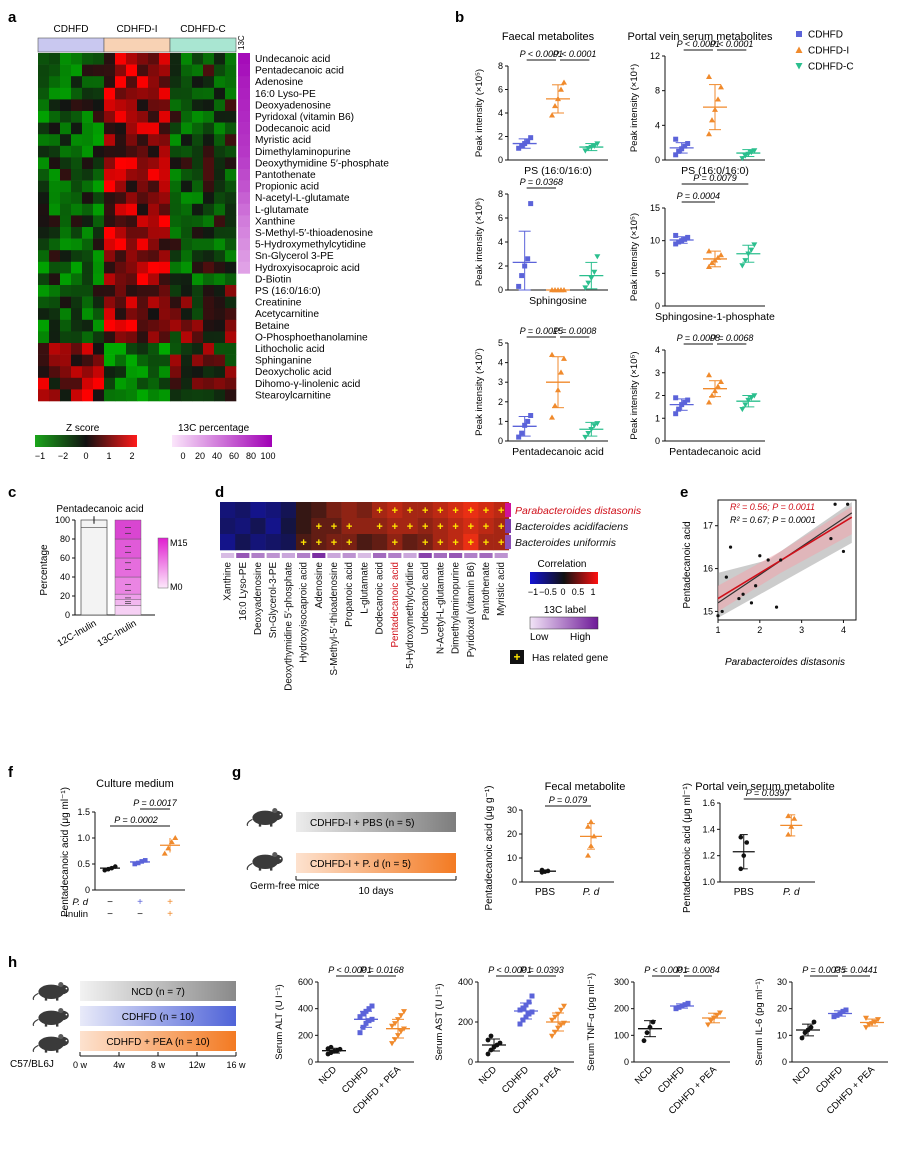 The height and width of the screenshot is (1154, 898). What do you see at coordinates (566, 543) in the screenshot?
I see `taxon-label: Bacteroides uniformis` at bounding box center [566, 543].